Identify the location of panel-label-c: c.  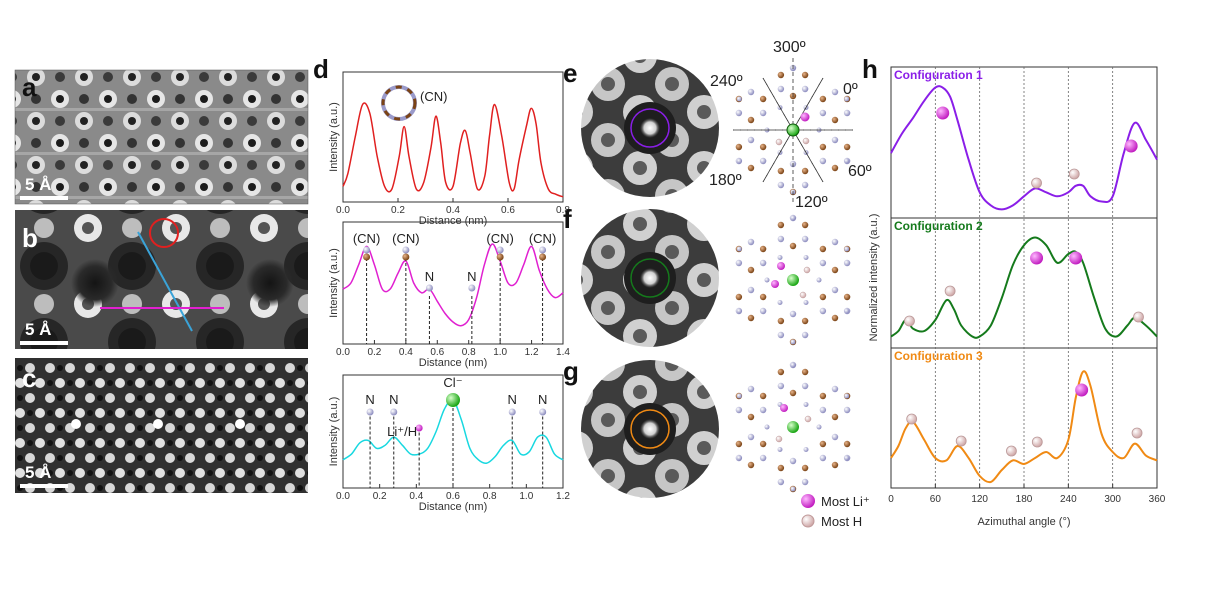
(29, 378).